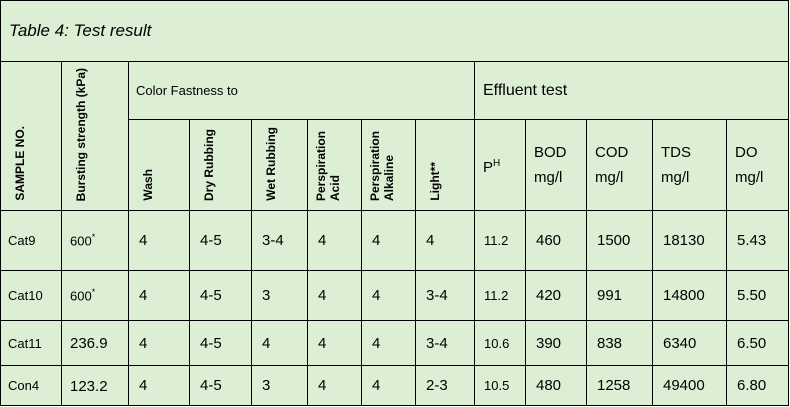 The image size is (790, 407). Describe the element at coordinates (548, 177) in the screenshot. I see `header-bod-line2: mg/l` at that location.